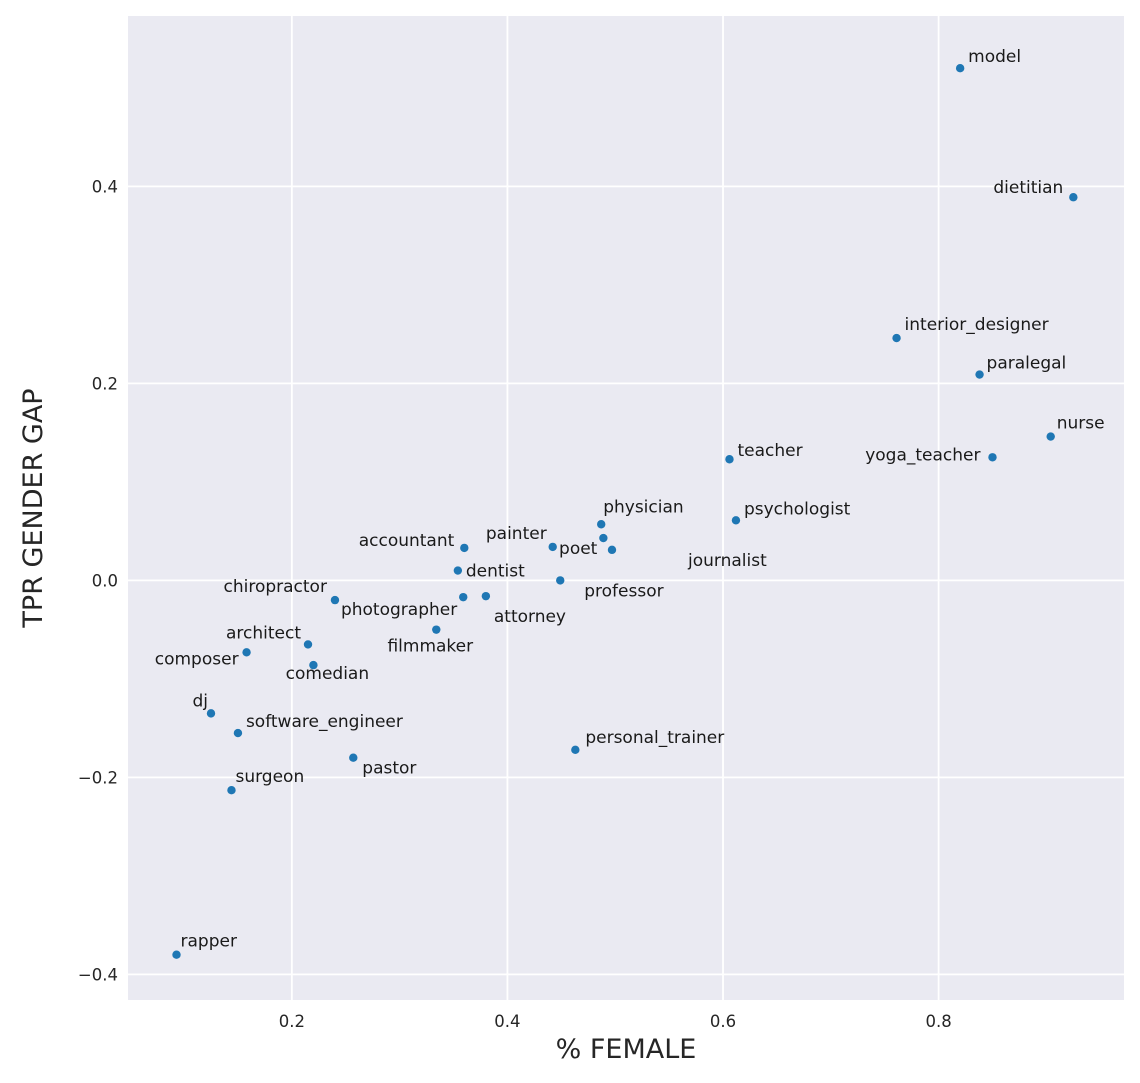 The width and height of the screenshot is (1140, 1083). Describe the element at coordinates (643, 507) in the screenshot. I see `point-label: physician` at that location.